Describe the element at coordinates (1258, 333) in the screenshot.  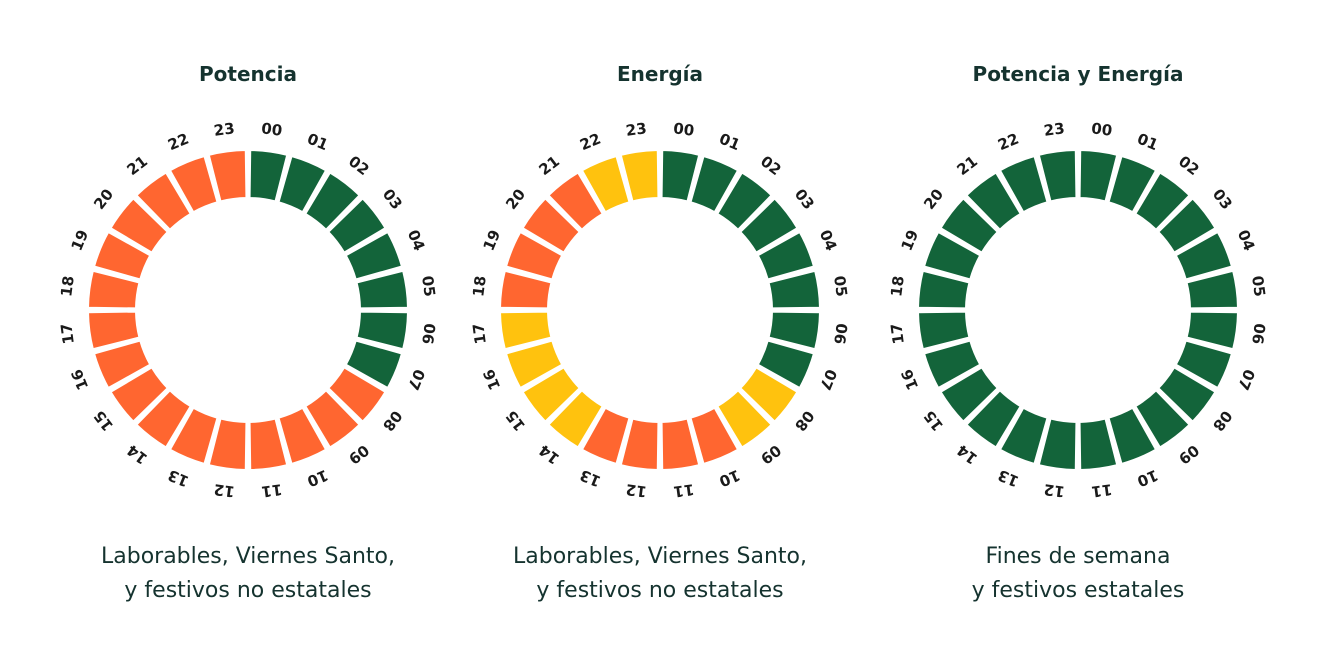
I see `hour-label: 06` at that location.